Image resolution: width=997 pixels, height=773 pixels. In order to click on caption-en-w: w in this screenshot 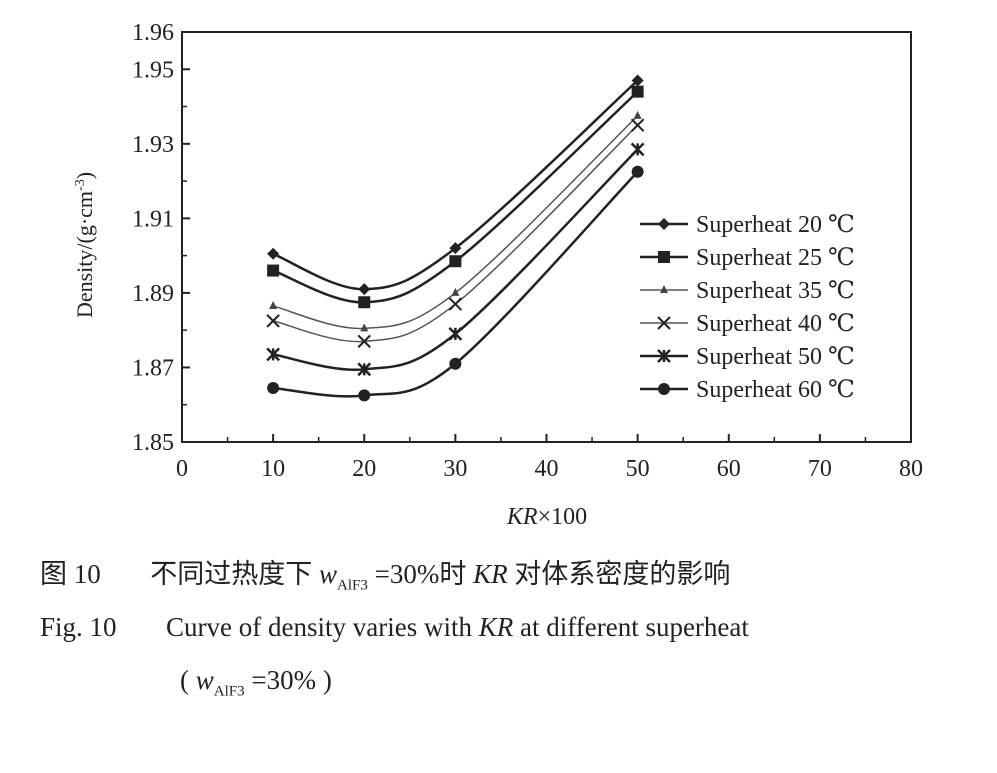, I will do `click(204, 680)`.